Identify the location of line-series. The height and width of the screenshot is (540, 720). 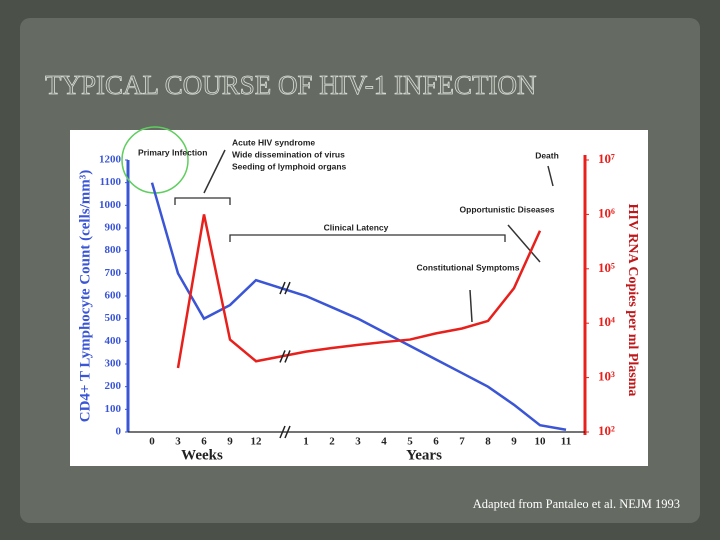
(359, 291).